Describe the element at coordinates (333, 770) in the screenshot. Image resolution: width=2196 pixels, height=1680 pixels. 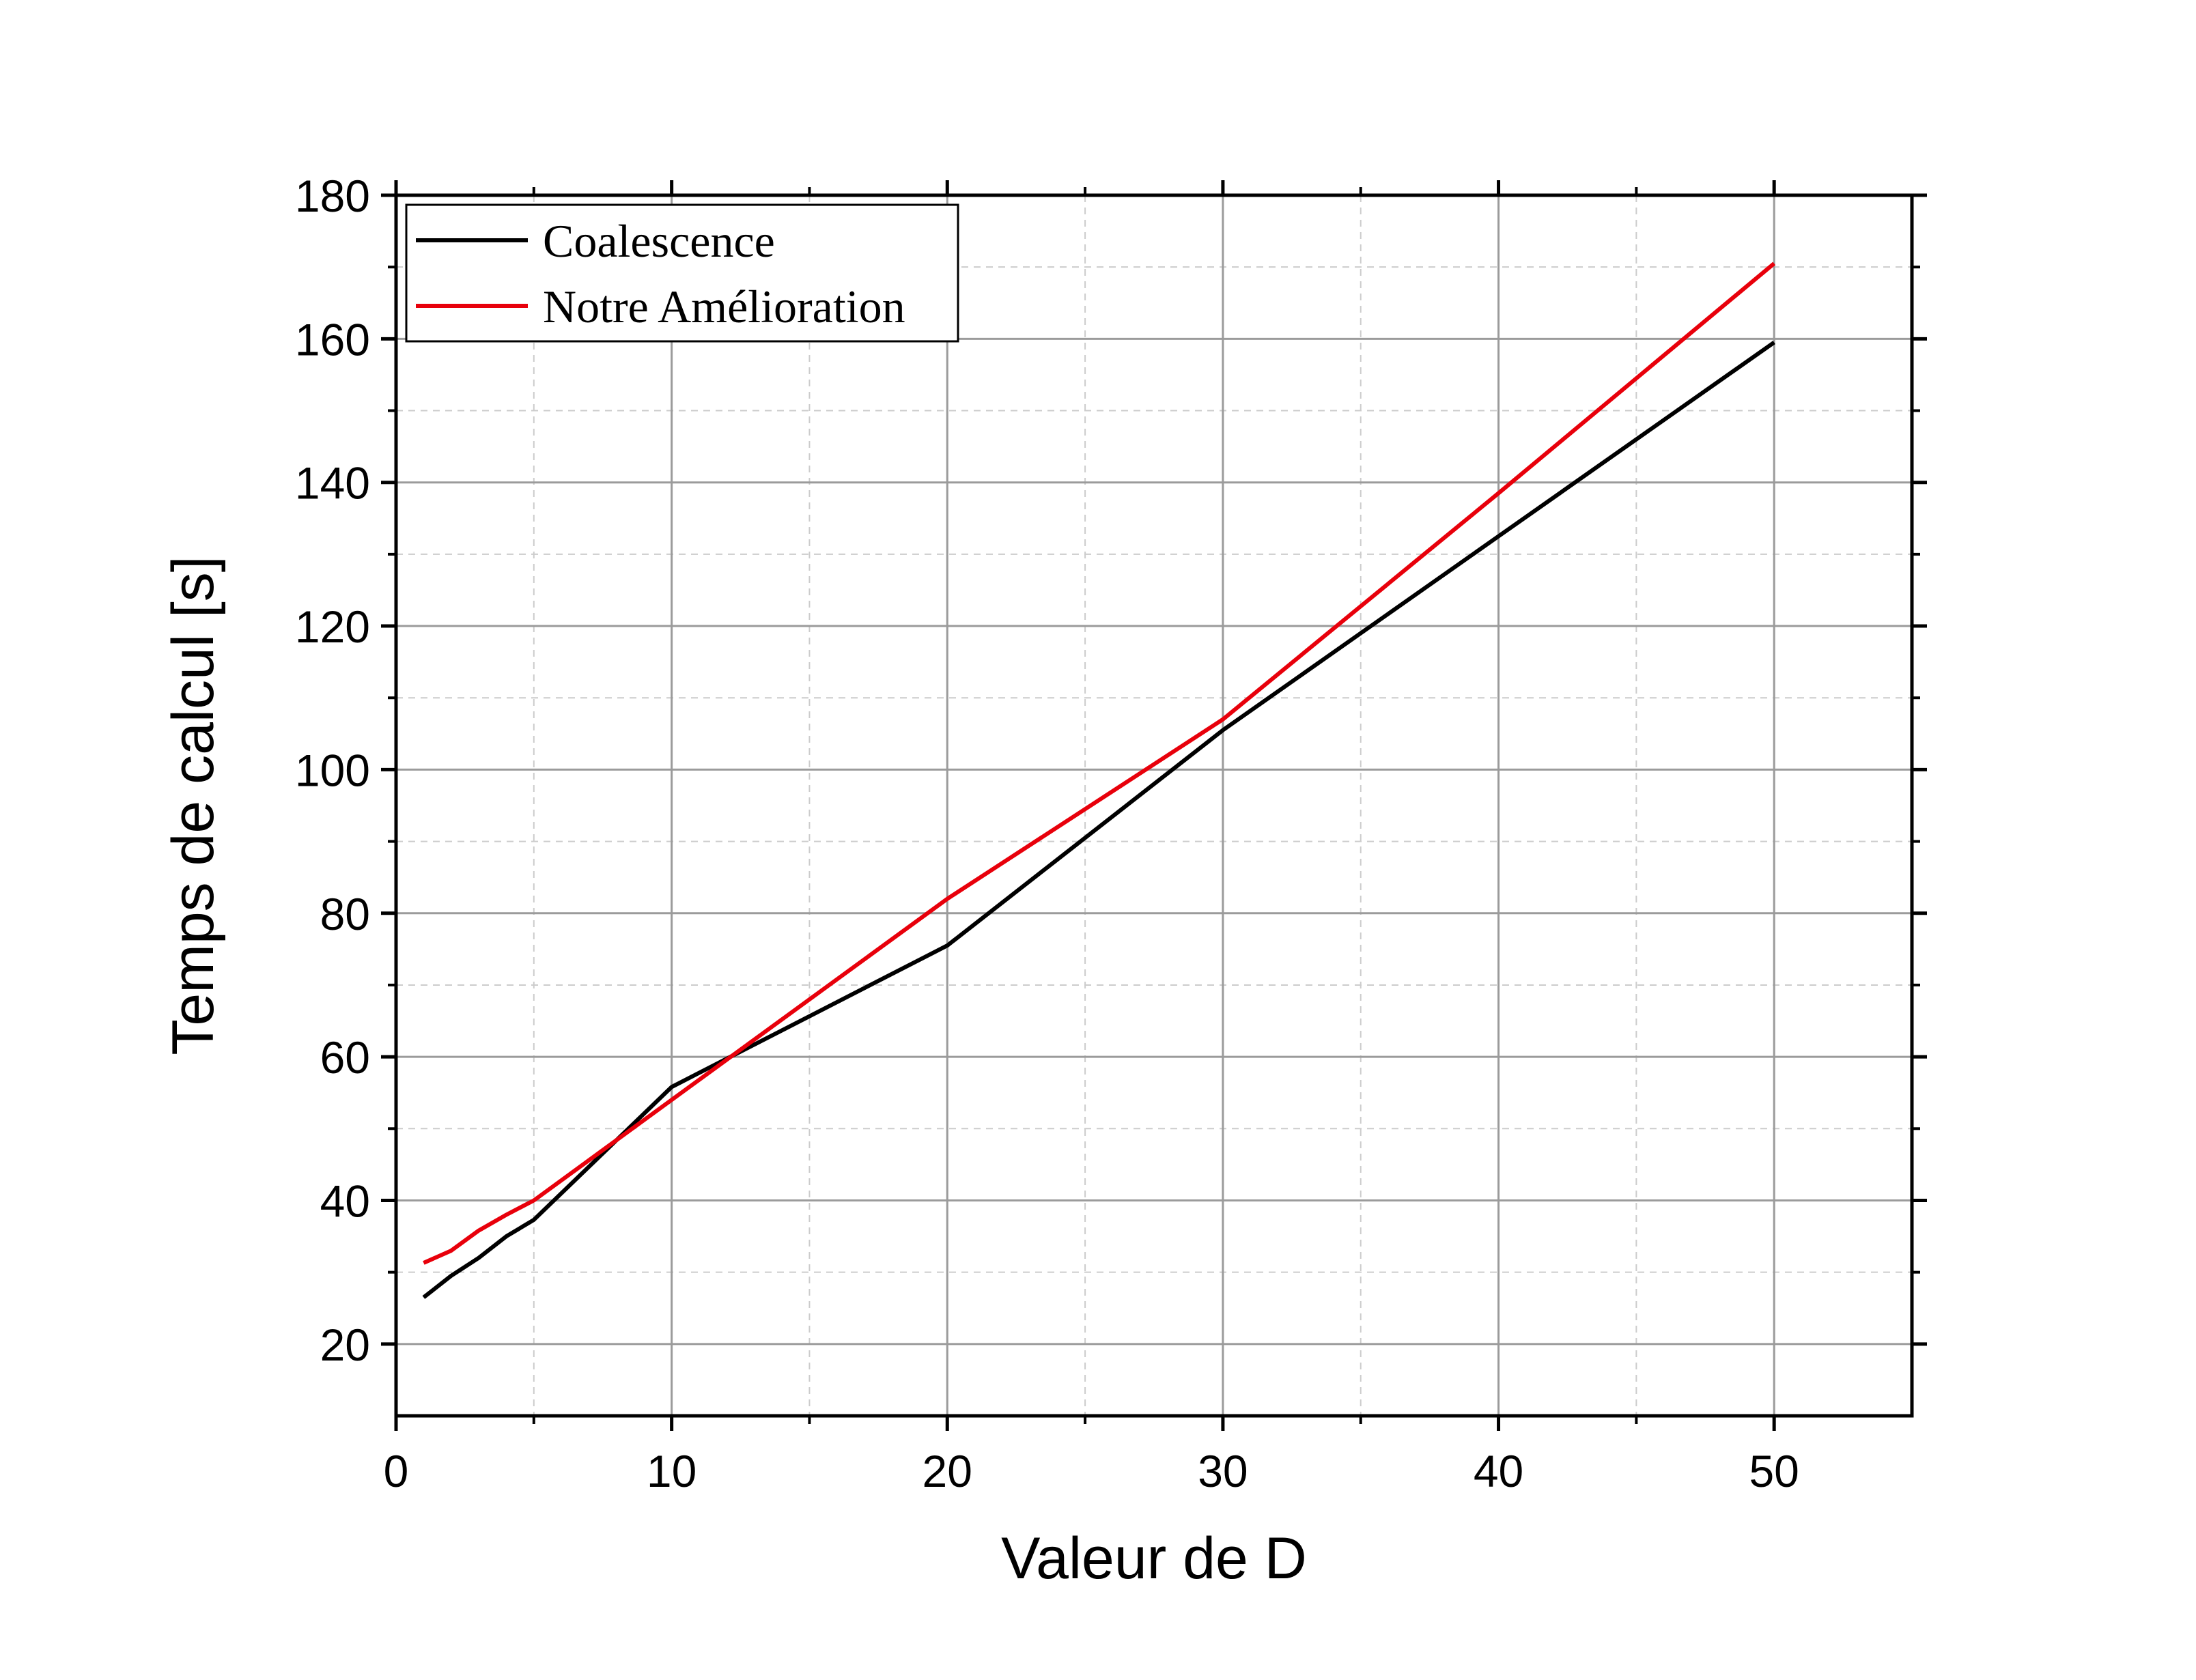
I see `y-tick-label: 100` at that location.